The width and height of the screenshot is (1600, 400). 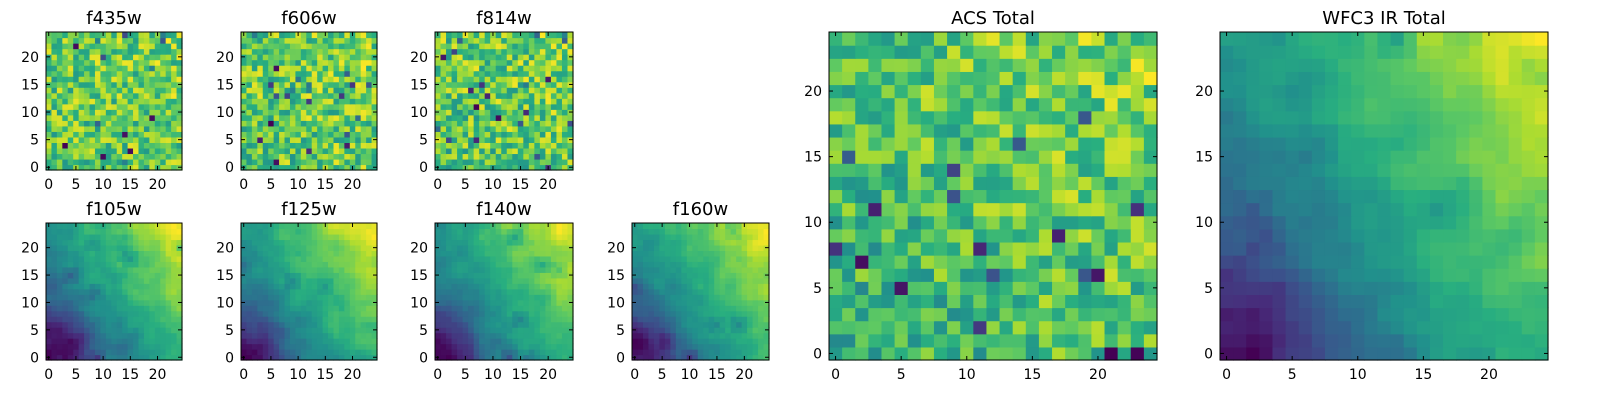 What do you see at coordinates (30, 85) in the screenshot?
I see `y-tick-label: 15` at bounding box center [30, 85].